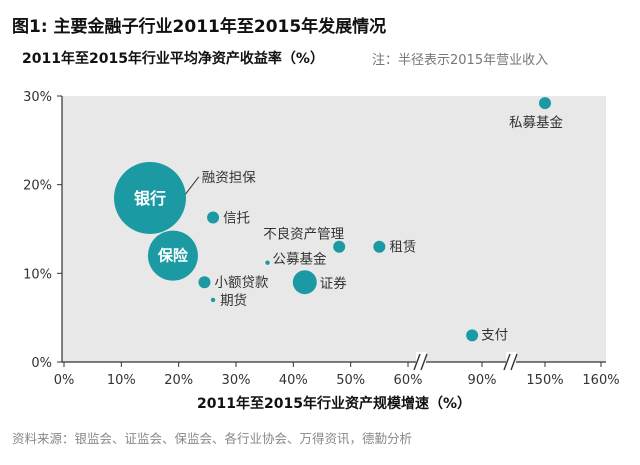  I want to click on y-tick-label: 10%, so click(37, 274).